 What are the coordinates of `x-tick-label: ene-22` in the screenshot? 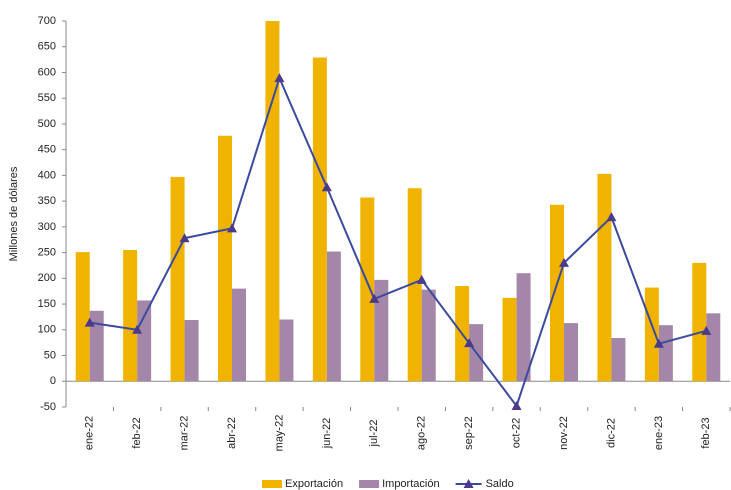 It's located at (90, 433).